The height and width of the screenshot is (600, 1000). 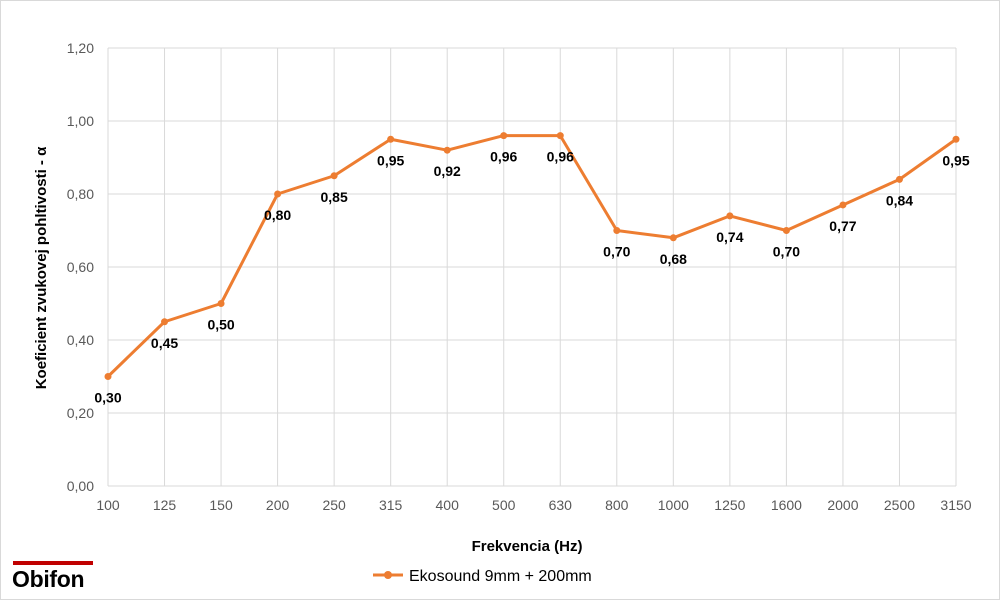 I want to click on x-tick-label: 500, so click(x=504, y=505).